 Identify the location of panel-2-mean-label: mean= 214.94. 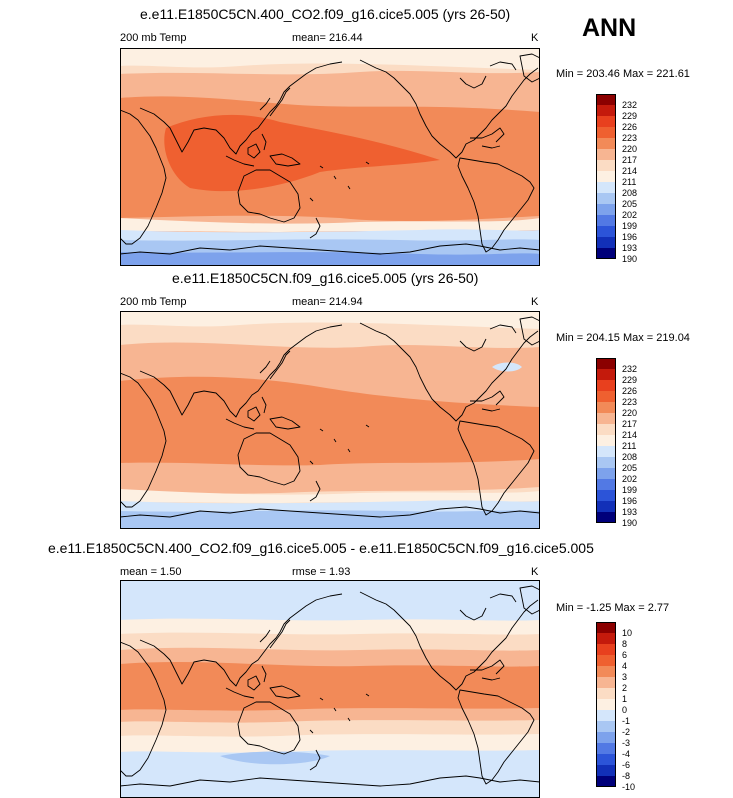
(327, 302).